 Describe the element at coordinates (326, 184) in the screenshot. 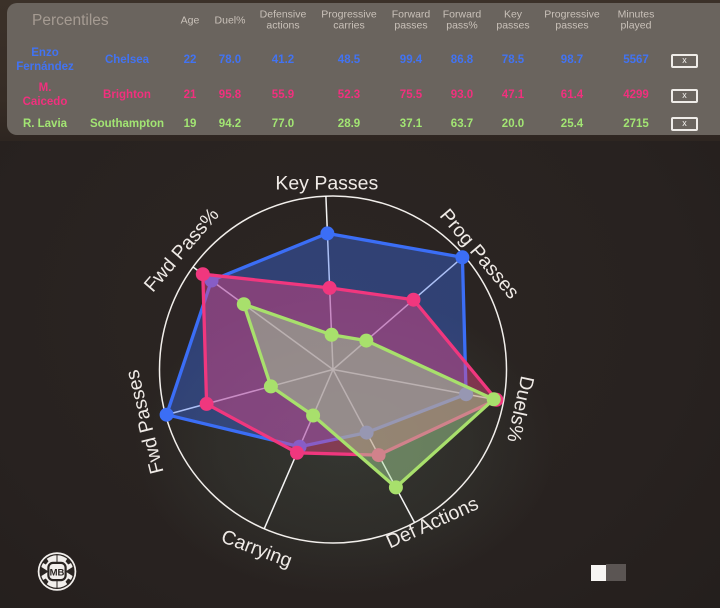

I see `svg-text: Key Passes` at that location.